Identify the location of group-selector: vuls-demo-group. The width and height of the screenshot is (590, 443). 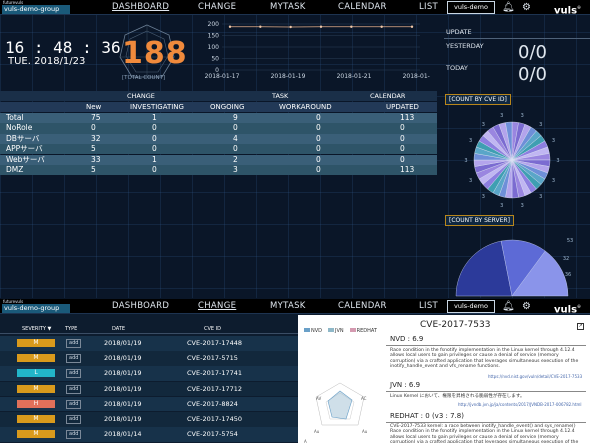
(36, 9).